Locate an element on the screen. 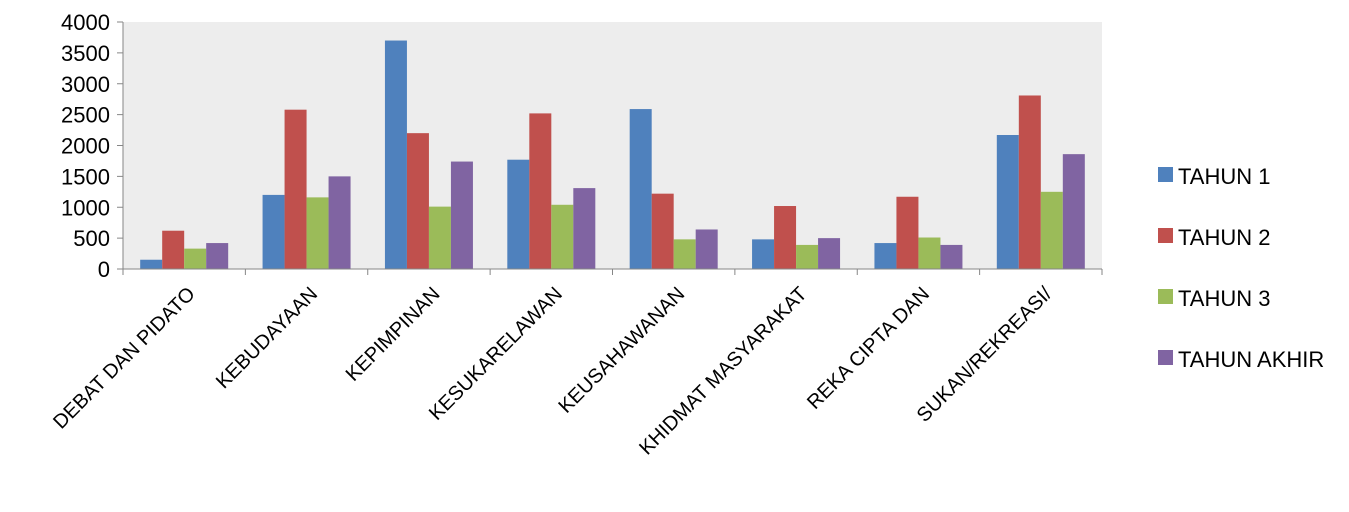 The image size is (1349, 512). legend-label-1: TAHUN 1 is located at coordinates (1224, 176).